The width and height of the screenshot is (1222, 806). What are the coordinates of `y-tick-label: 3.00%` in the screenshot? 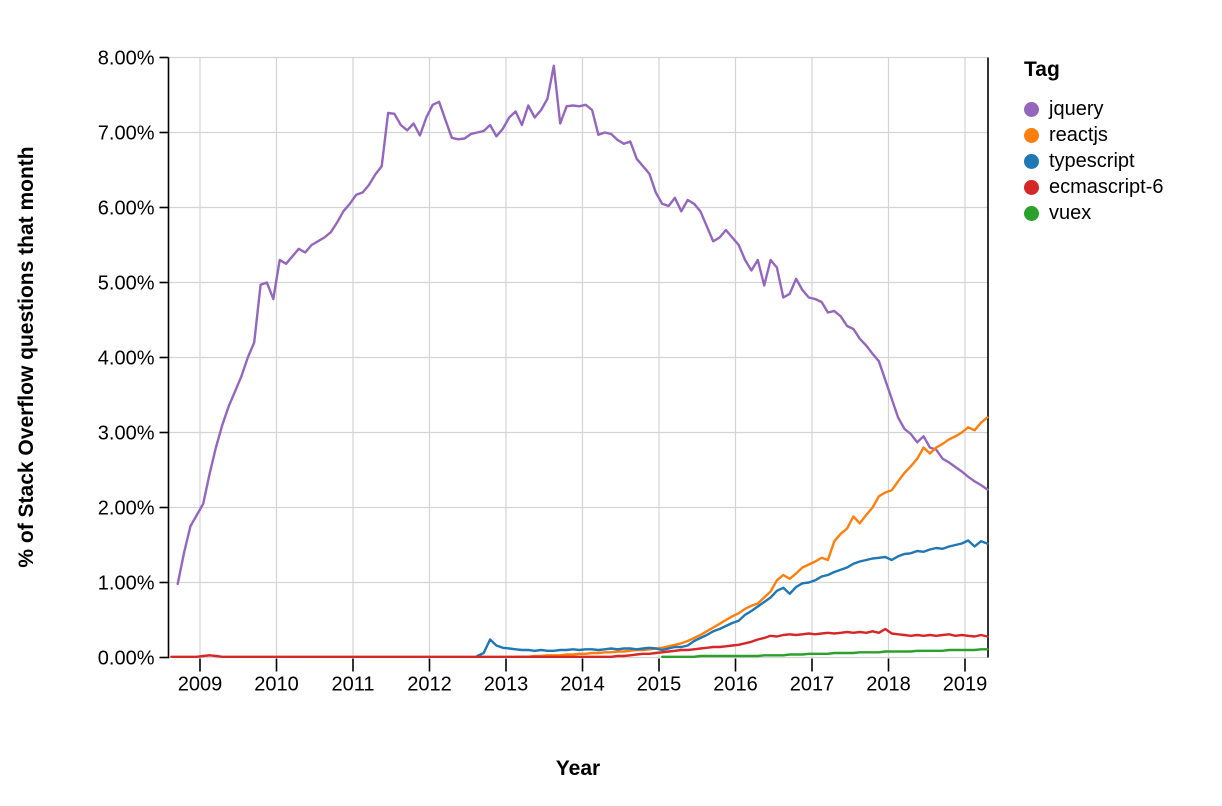 It's located at (126, 434).